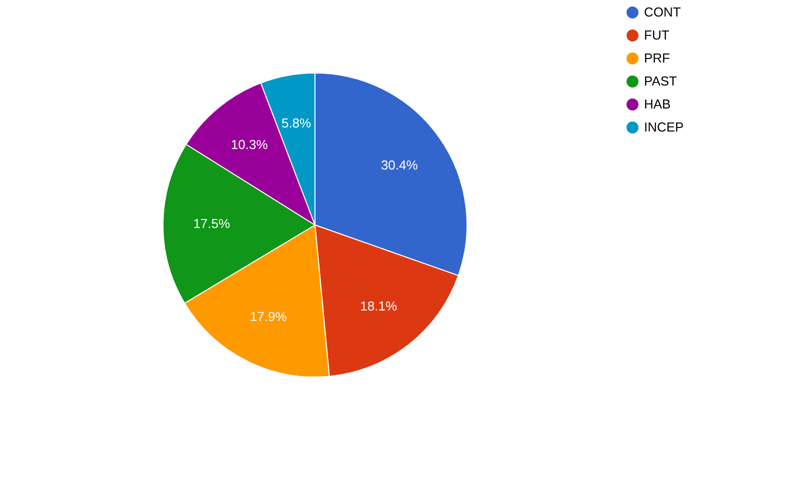  I want to click on data-label: 5.8%, so click(296, 122).